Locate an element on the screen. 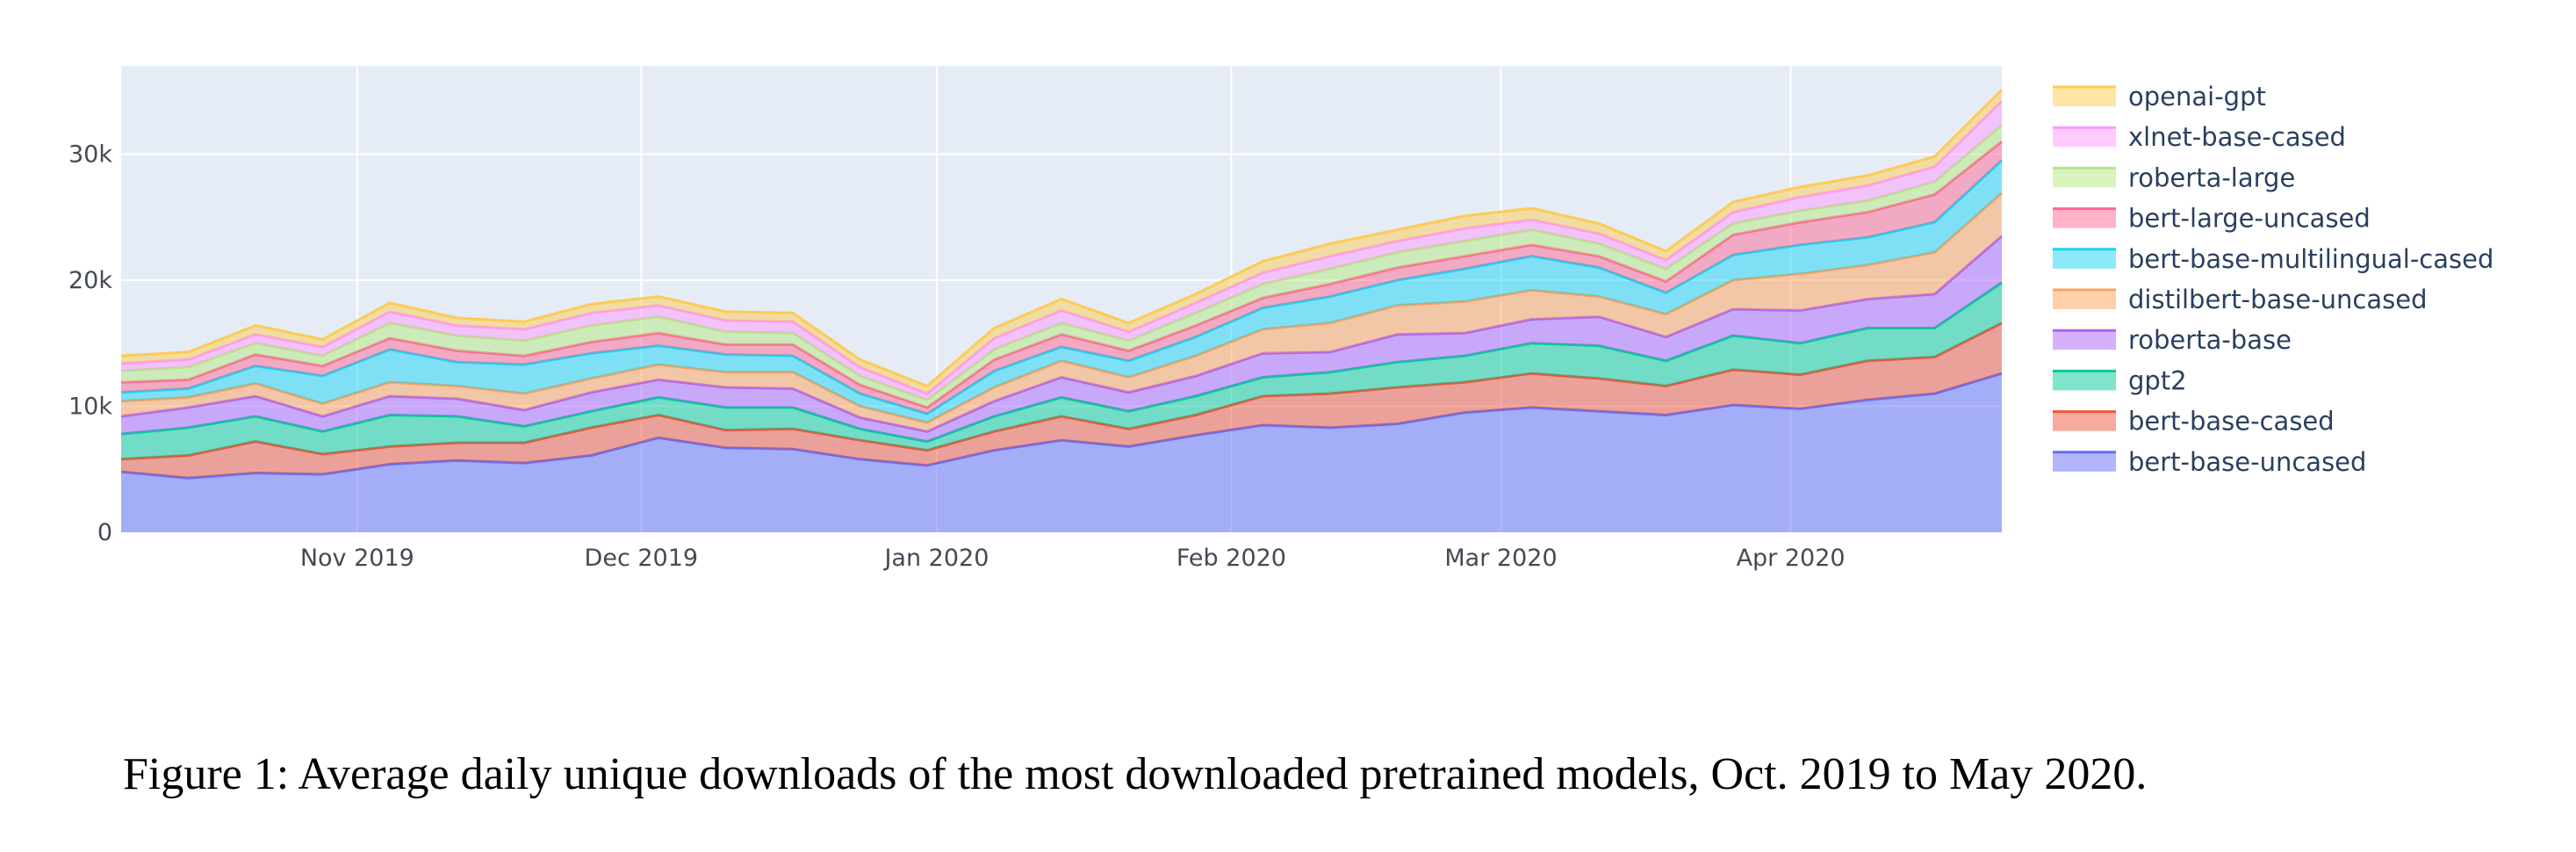  x-tick-label: Mar 2020 is located at coordinates (1500, 558).